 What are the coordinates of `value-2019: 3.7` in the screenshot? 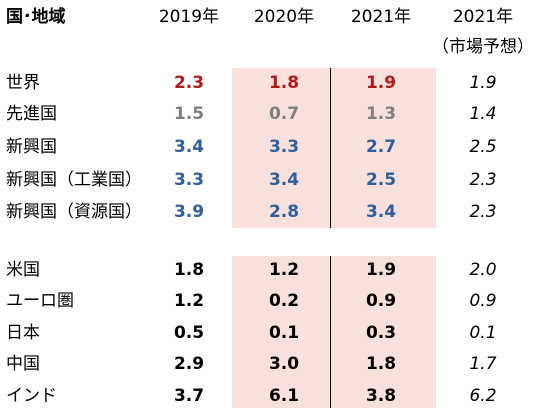 It's located at (189, 396).